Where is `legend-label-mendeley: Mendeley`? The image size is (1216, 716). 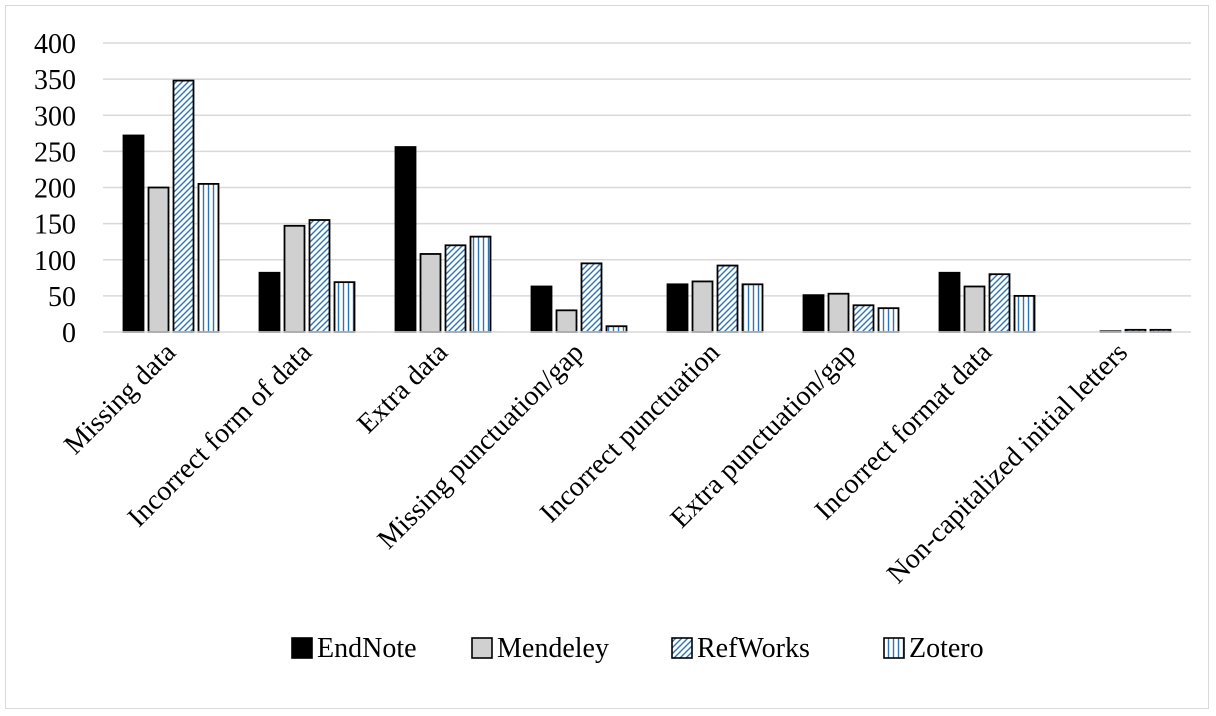
legend-label-mendeley: Mendeley is located at coordinates (553, 648).